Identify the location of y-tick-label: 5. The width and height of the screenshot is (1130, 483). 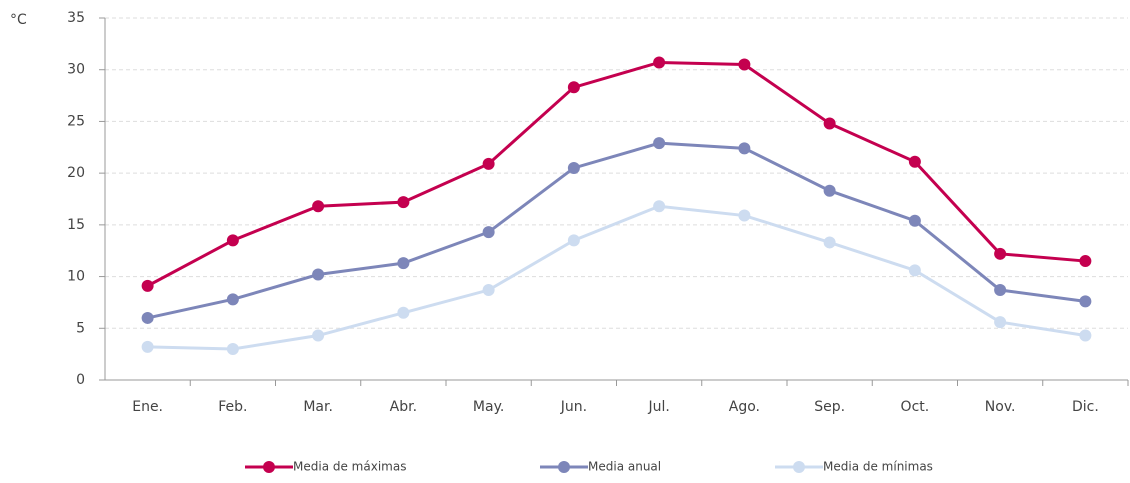
(80, 328).